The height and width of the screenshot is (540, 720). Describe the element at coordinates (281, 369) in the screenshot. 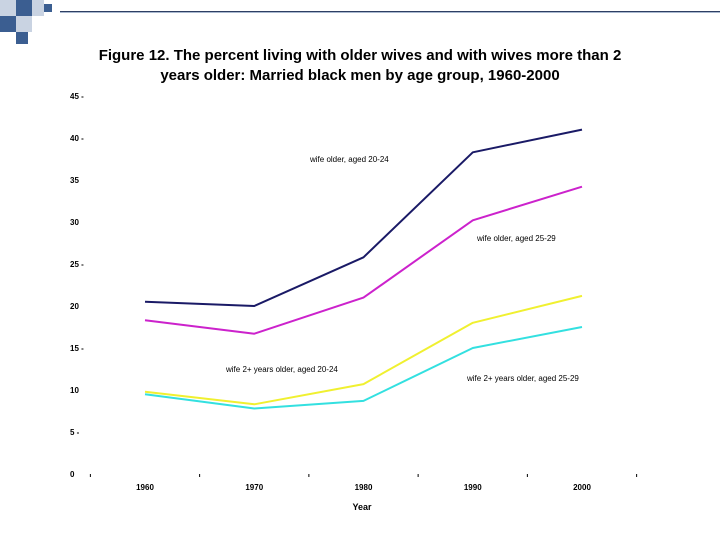

I see `series-label-3: wife 2+ years older, aged 20-24` at that location.